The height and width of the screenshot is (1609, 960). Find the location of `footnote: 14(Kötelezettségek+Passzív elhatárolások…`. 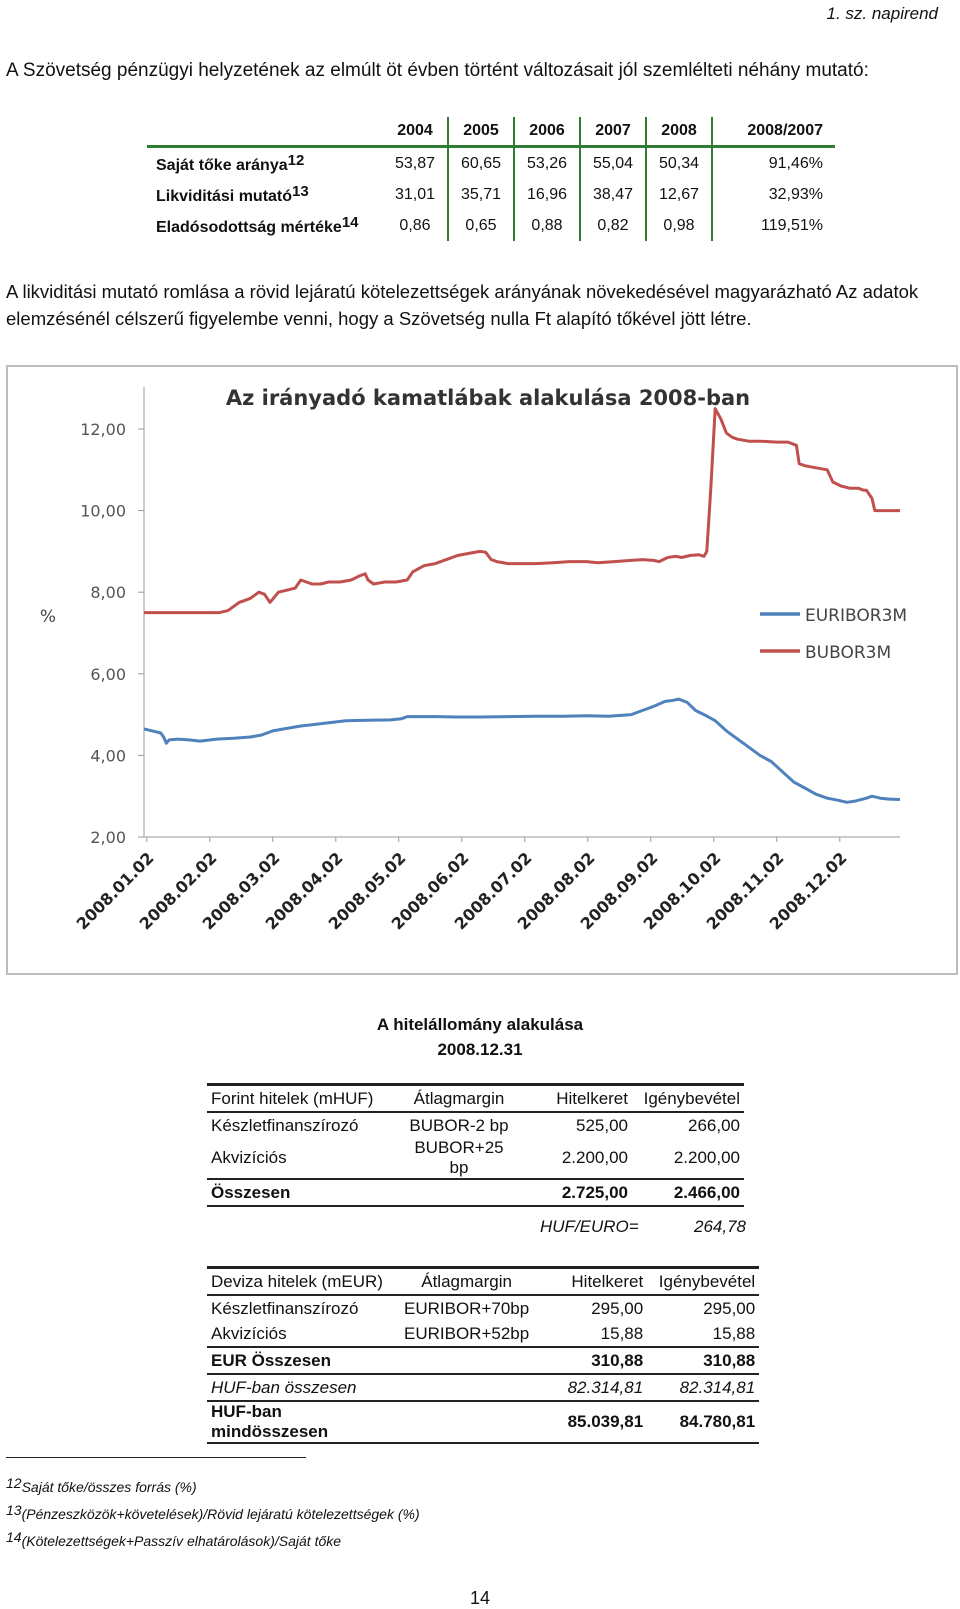

footnote: 14(Kötelezettségek+Passzív elhatárolások… is located at coordinates (173, 1539).